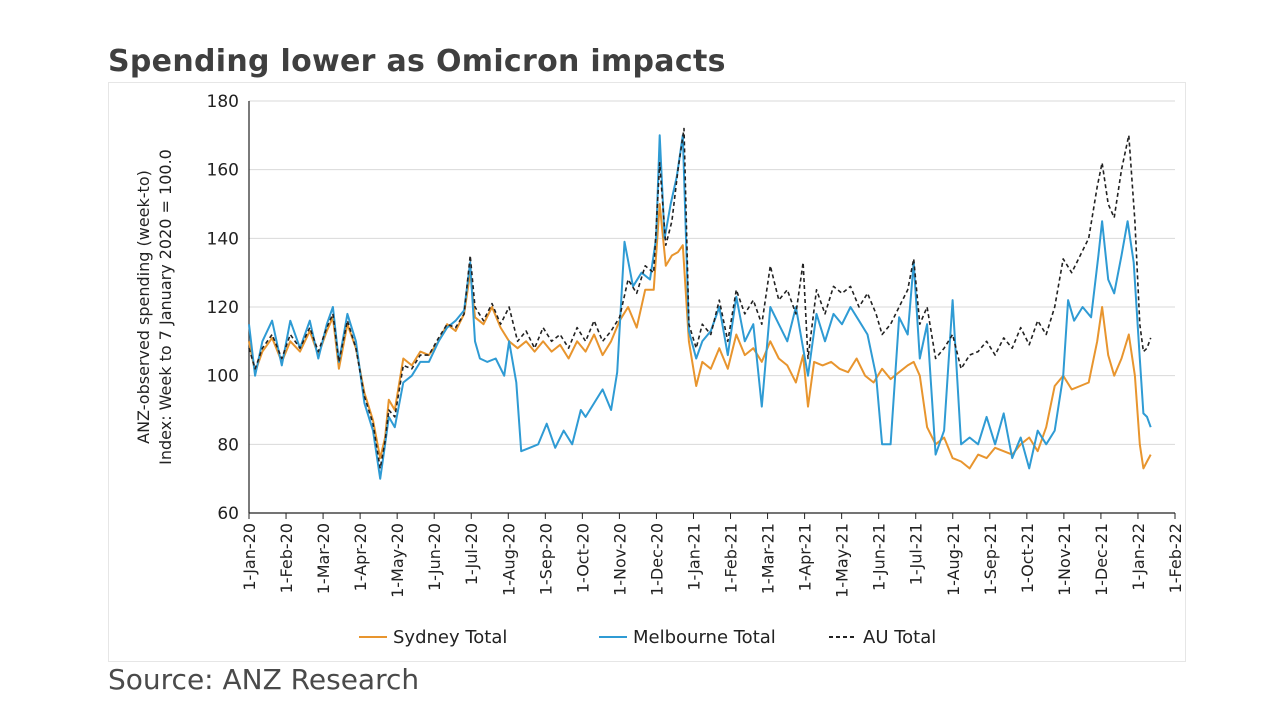 The width and height of the screenshot is (1280, 720). What do you see at coordinates (619, 559) in the screenshot?
I see `x-tick-label: 1-Nov-20` at bounding box center [619, 559].